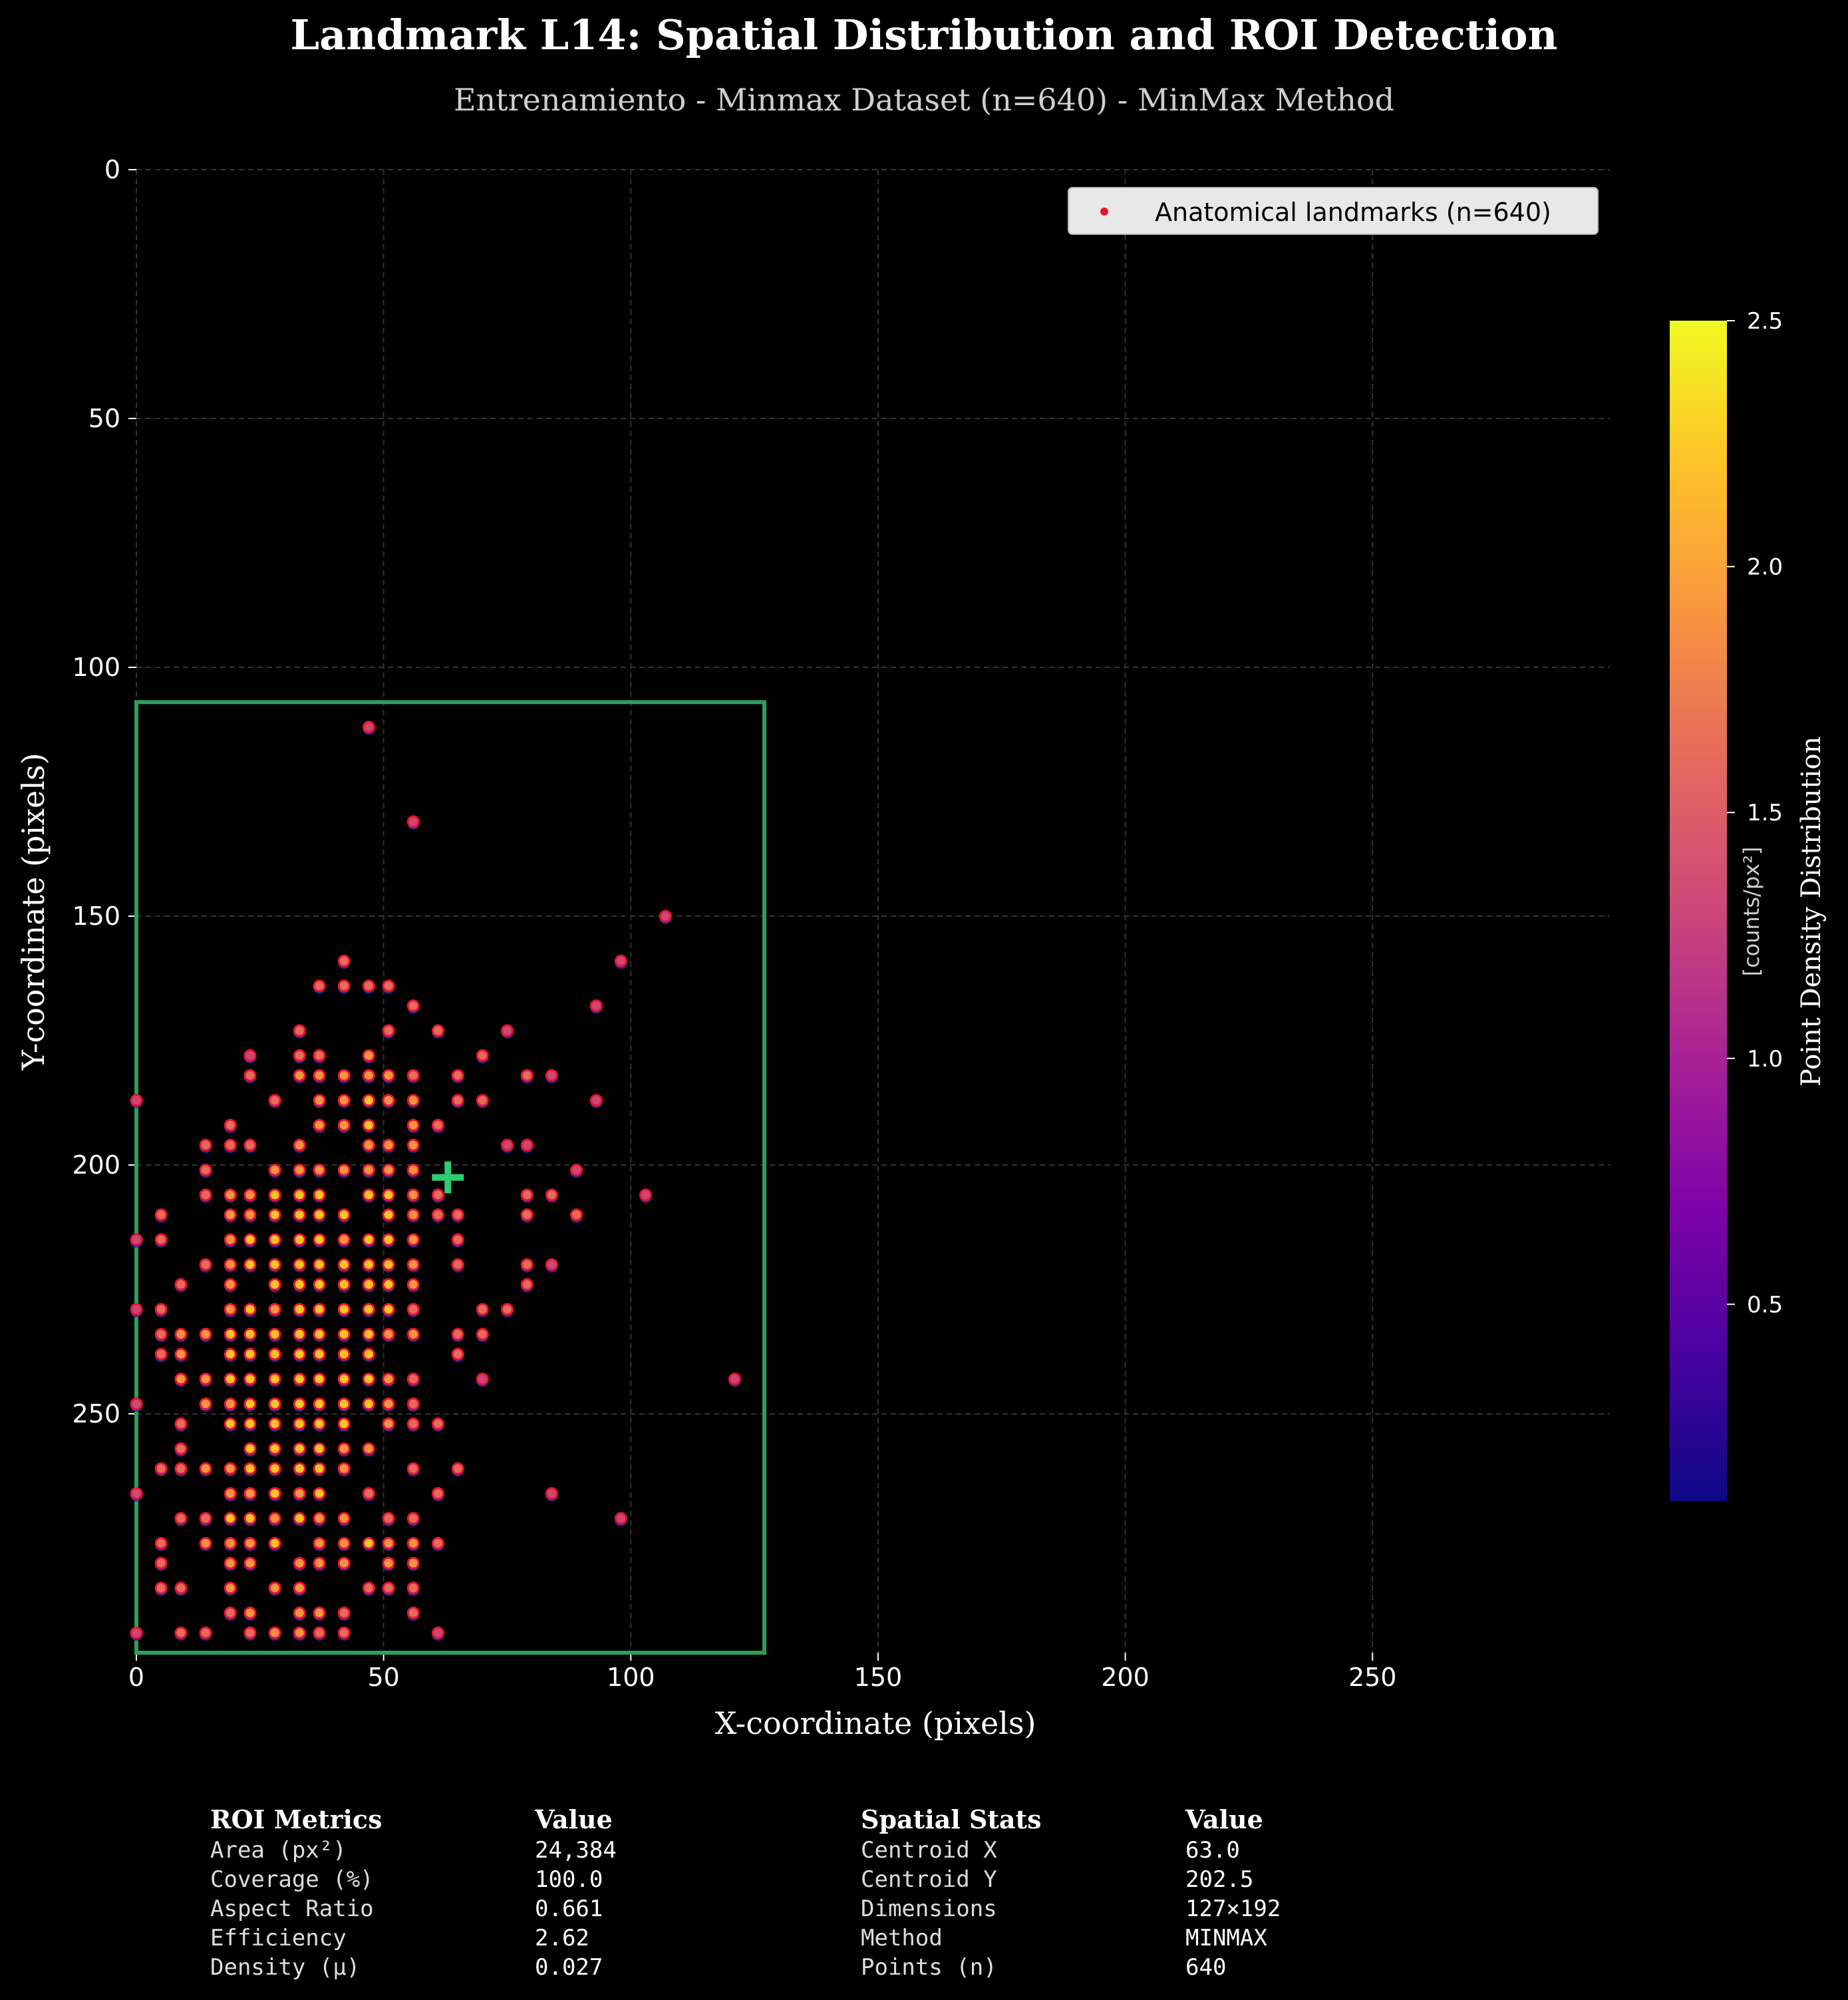 The width and height of the screenshot is (1848, 2000). Describe the element at coordinates (576, 1850) in the screenshot. I see `roi-metric-value: 24,384` at that location.